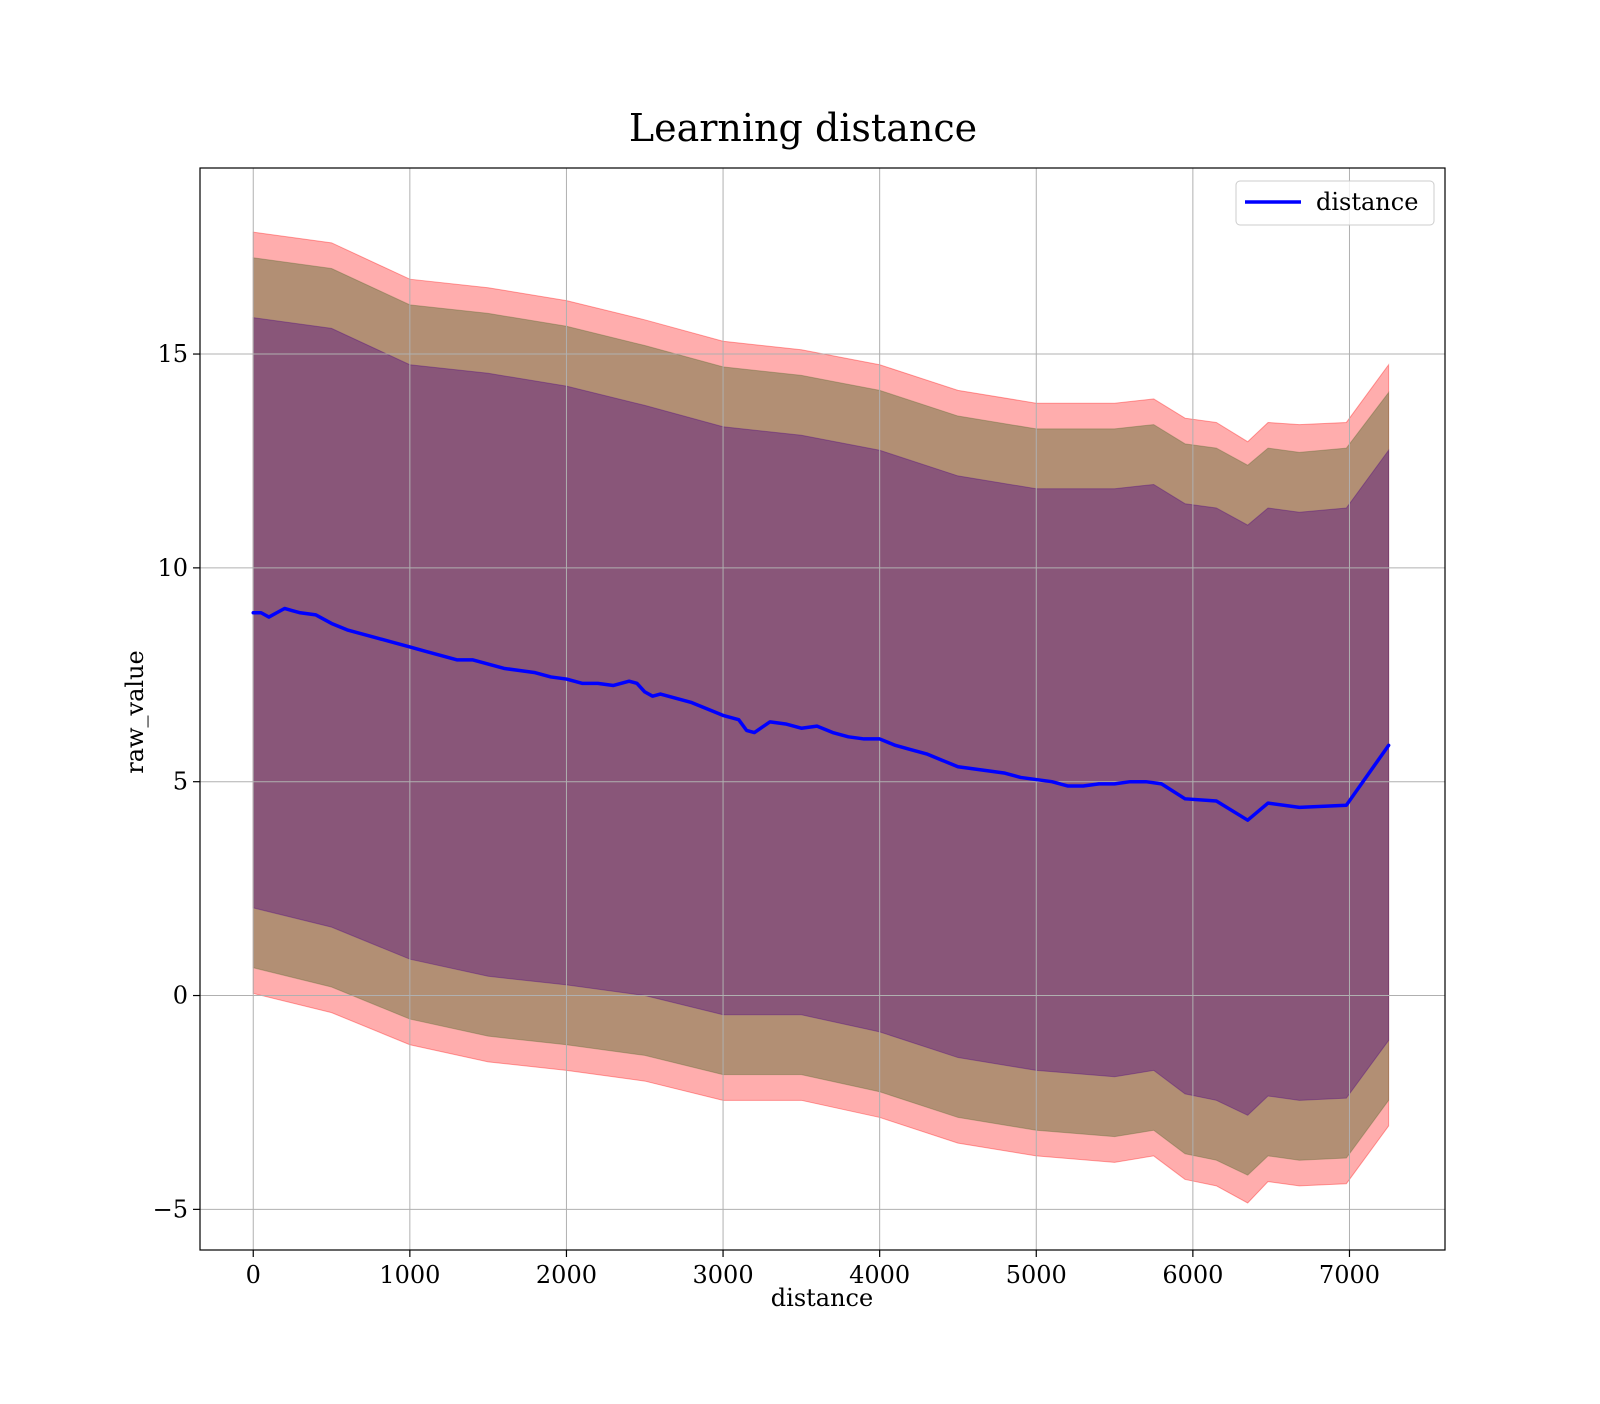 Image resolution: width=1600 pixels, height=1404 pixels. I want to click on y-axis-label: raw_value, so click(135, 712).